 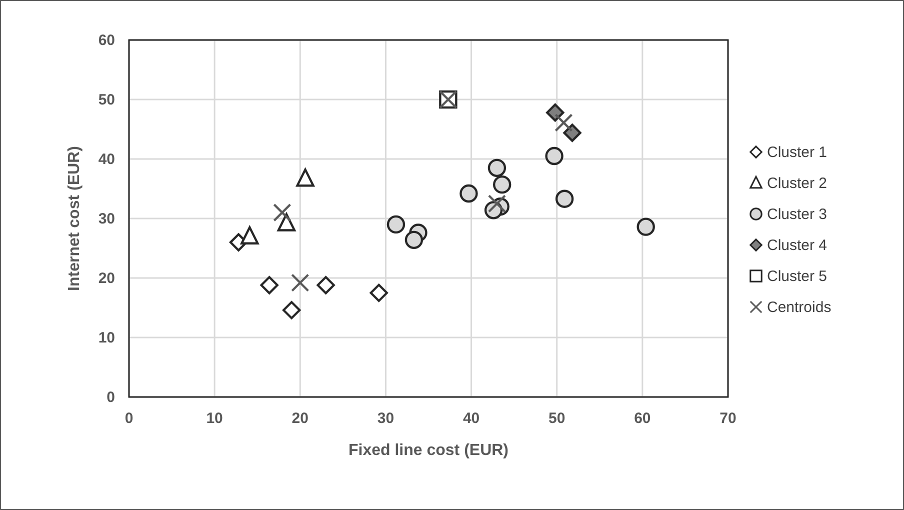 What do you see at coordinates (106, 100) in the screenshot?
I see `y-tick-label: 50` at bounding box center [106, 100].